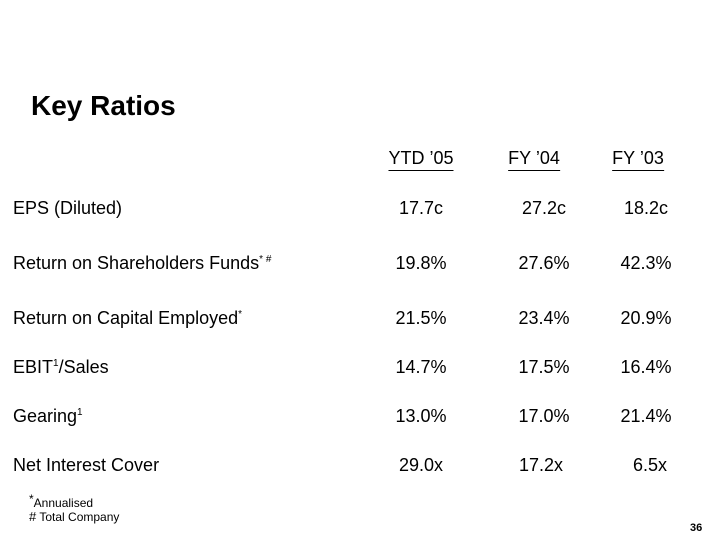  I want to click on table-cell: 21.4%, so click(646, 416).